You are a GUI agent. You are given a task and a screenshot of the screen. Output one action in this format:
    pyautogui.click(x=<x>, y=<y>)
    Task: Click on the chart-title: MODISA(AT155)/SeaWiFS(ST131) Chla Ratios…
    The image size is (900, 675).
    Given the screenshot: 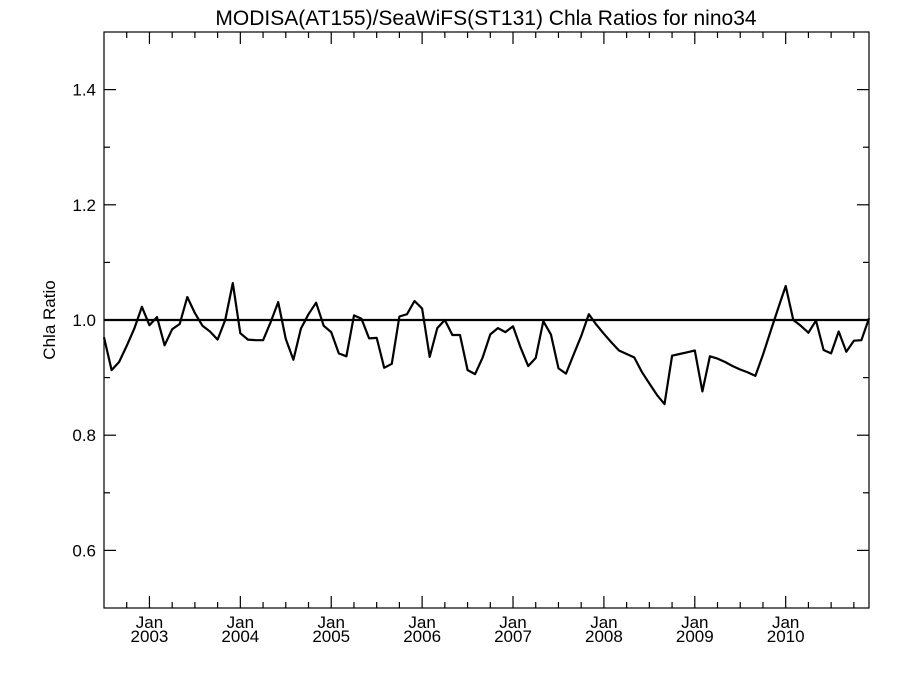 What is the action you would take?
    pyautogui.click(x=485, y=18)
    